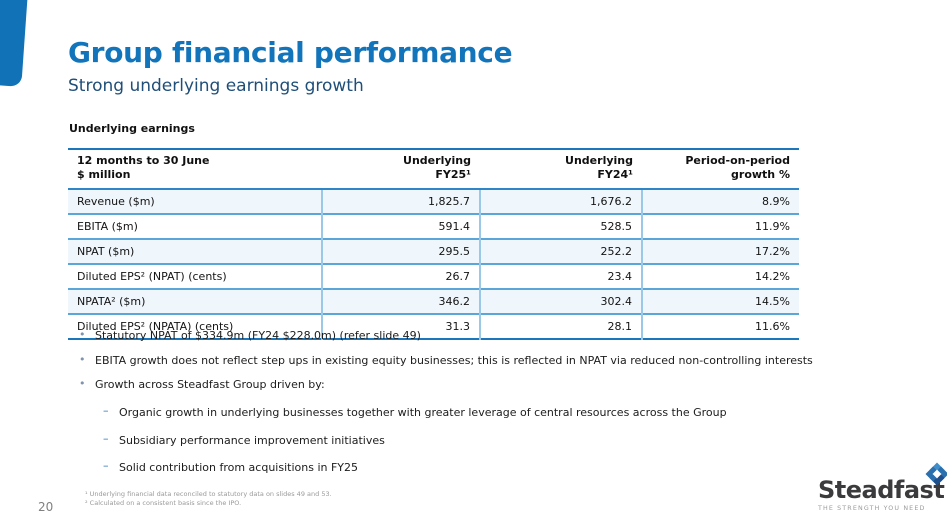 The width and height of the screenshot is (947, 530). I want to click on row-fy25-value: 26.7, so click(400, 276).